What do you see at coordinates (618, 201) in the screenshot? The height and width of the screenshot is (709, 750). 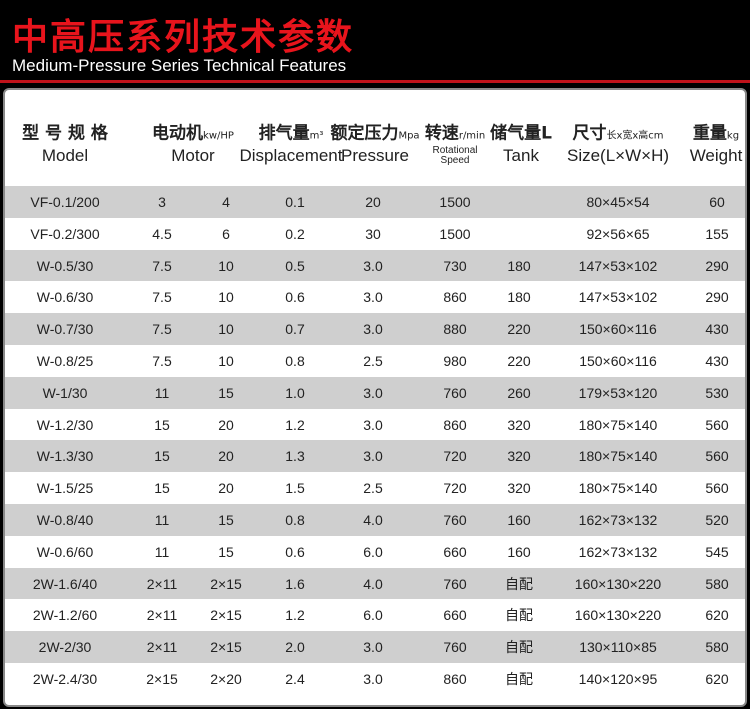 I see `table-cell: 80×45×54` at bounding box center [618, 201].